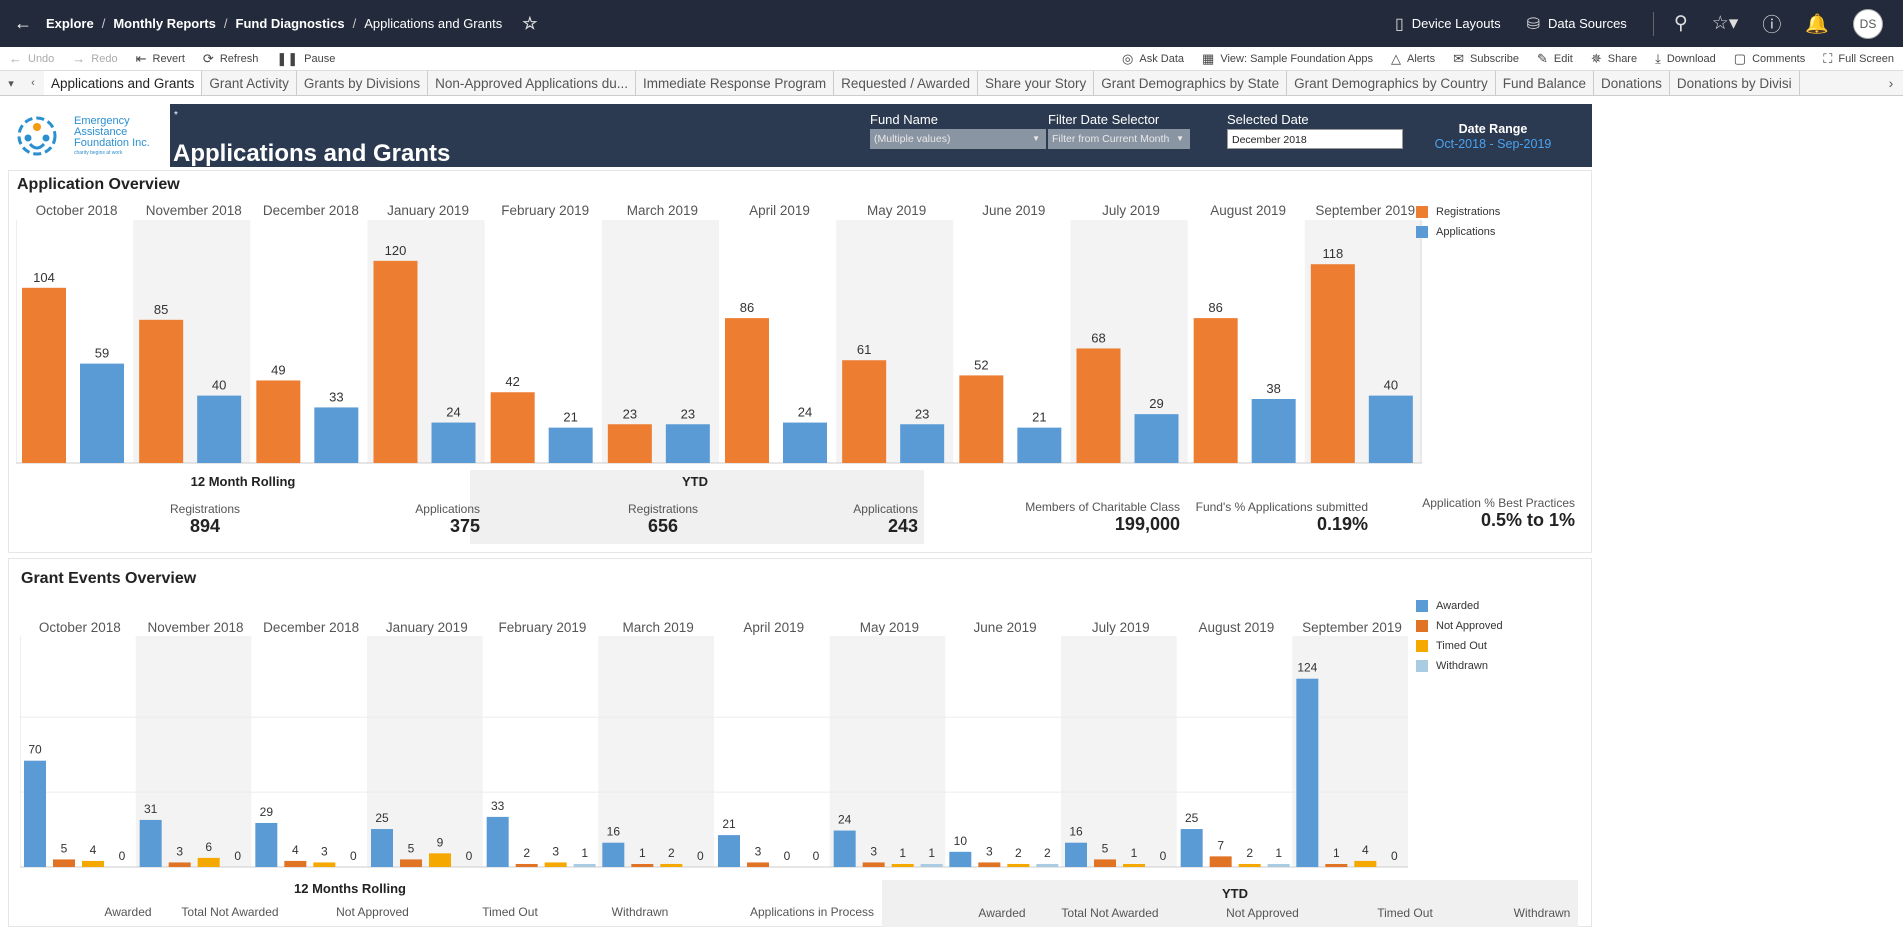  What do you see at coordinates (305, 59) in the screenshot?
I see `pause-button: ❚❚ Pause` at bounding box center [305, 59].